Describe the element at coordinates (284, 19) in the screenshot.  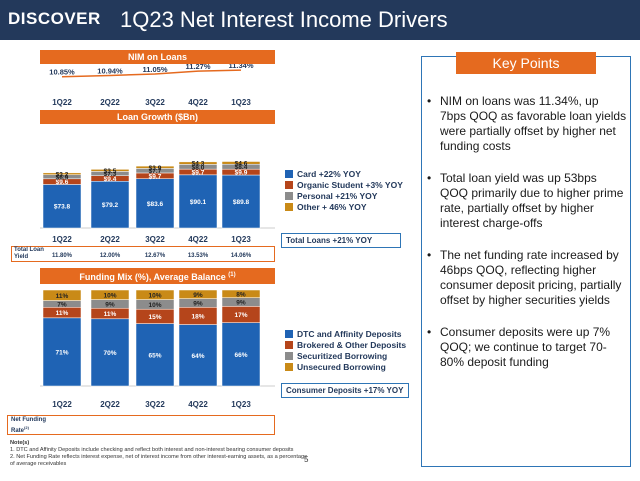
I see `page-title: 1Q23 Net Interest Income Drivers` at that location.